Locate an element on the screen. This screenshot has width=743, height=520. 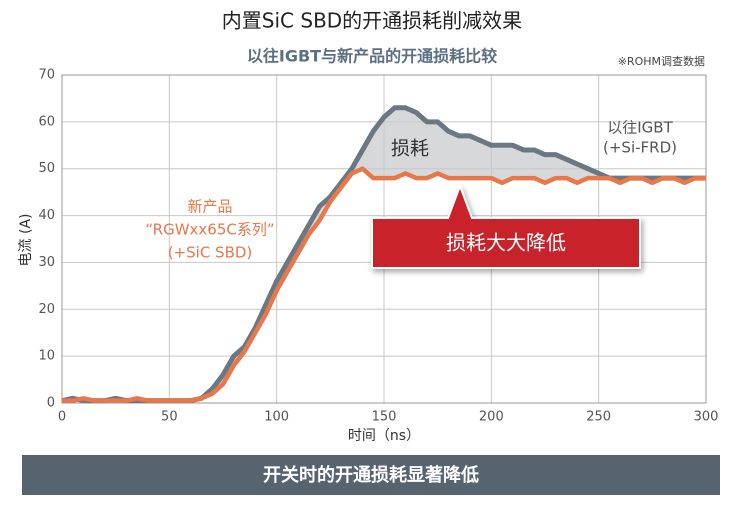
chart-subtitle: 以往IGBT与新产品的开通损耗比较 is located at coordinates (372, 56).